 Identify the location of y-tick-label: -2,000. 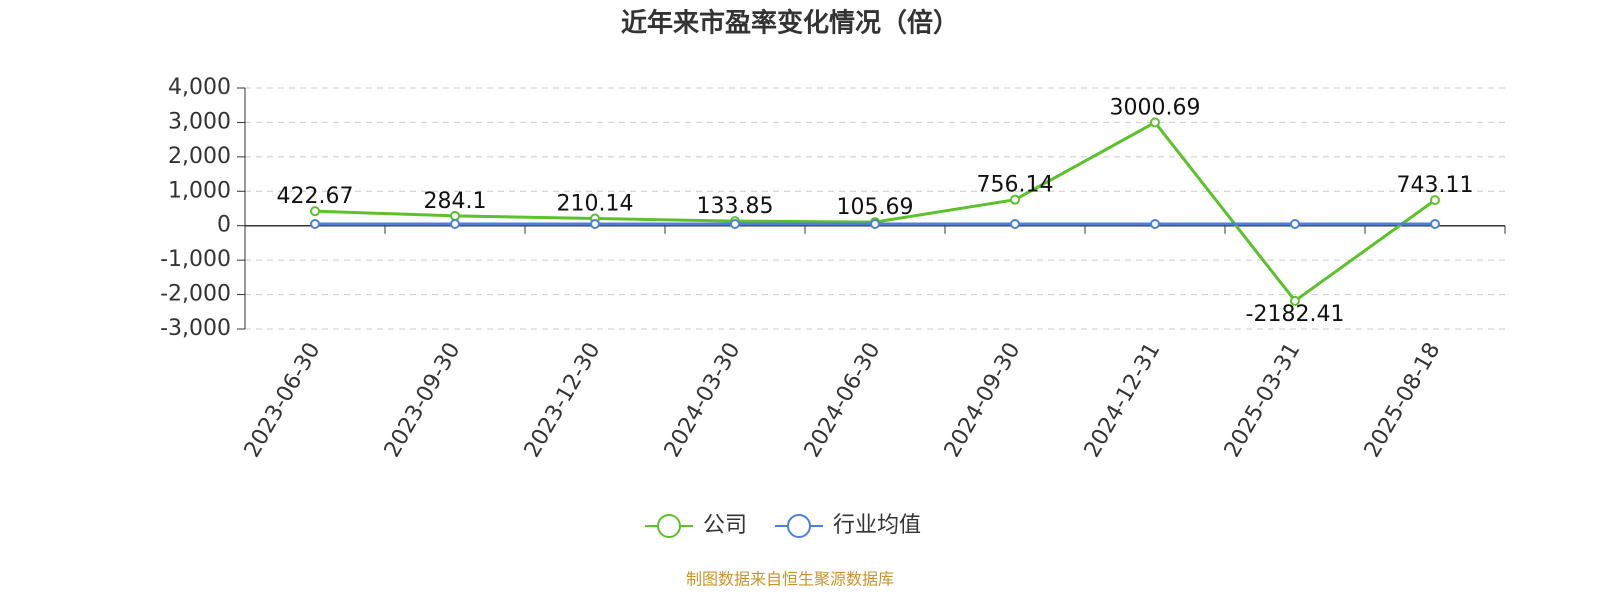
(195, 294).